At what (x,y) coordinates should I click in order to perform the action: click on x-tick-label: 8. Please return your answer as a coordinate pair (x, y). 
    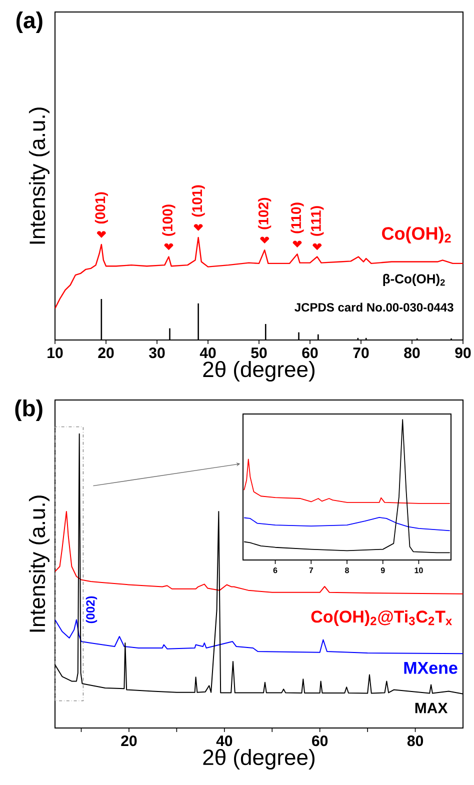
    Looking at the image, I should click on (347, 571).